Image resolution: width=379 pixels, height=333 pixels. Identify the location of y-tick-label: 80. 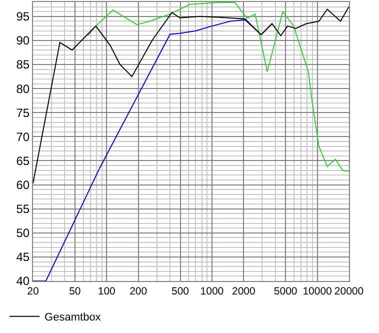
(23, 89).